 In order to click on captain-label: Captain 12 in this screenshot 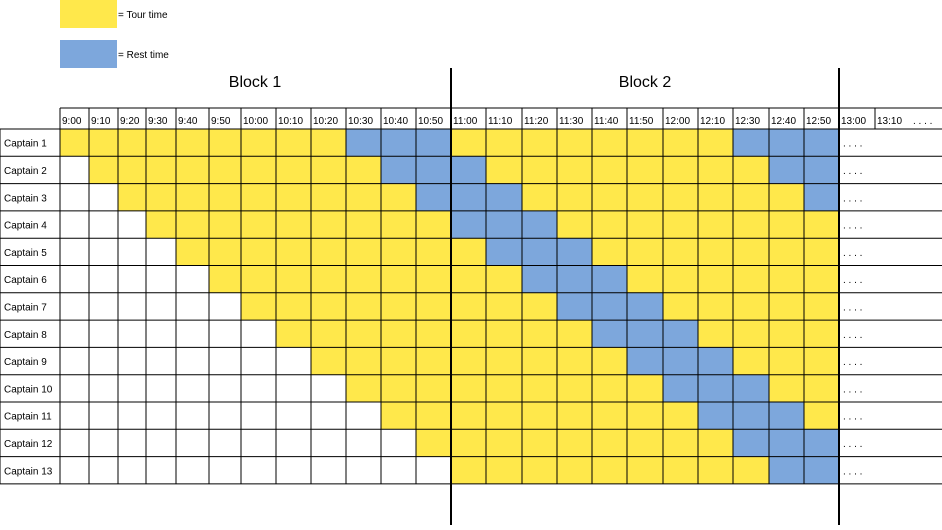, I will do `click(28, 444)`.